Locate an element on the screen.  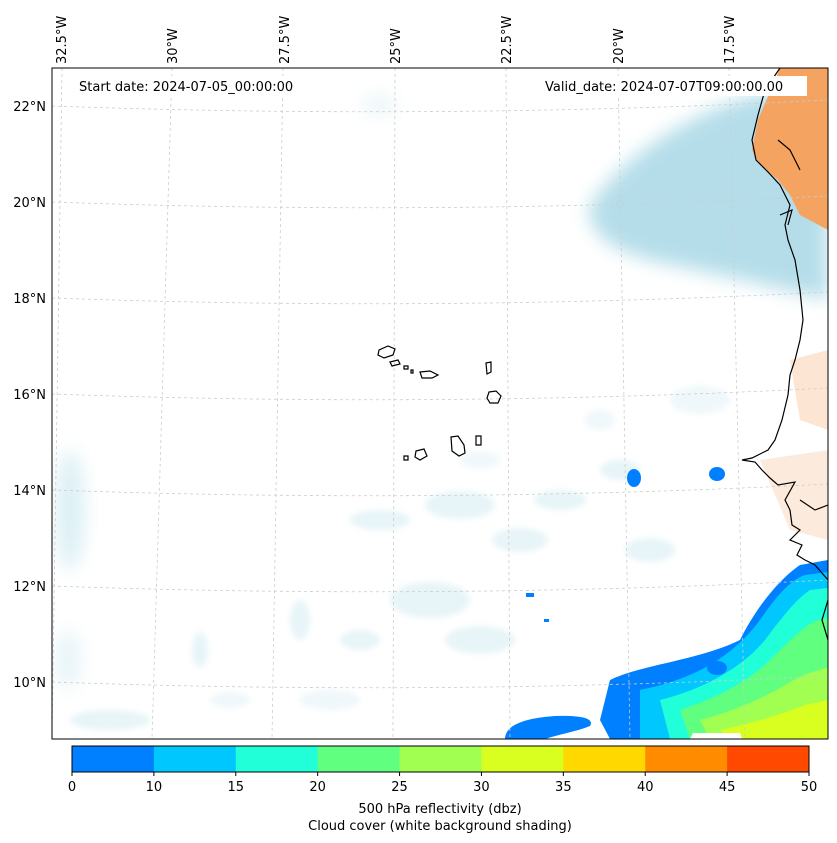
colorbar-tick-label: 40 is located at coordinates (645, 787).